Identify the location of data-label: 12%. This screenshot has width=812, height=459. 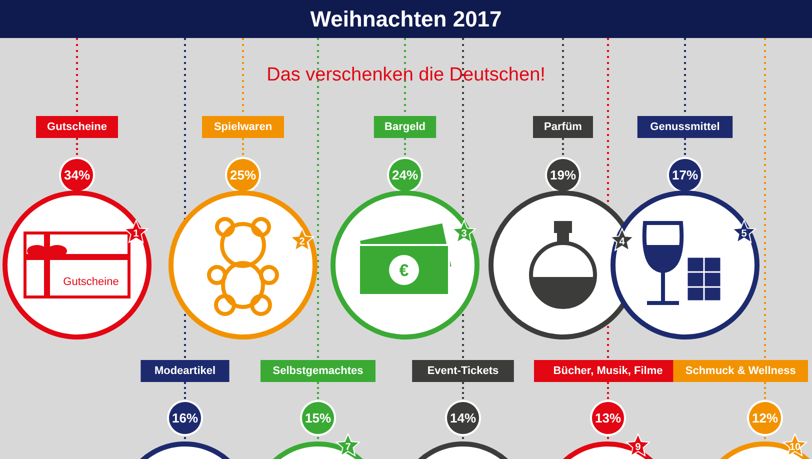
(765, 418).